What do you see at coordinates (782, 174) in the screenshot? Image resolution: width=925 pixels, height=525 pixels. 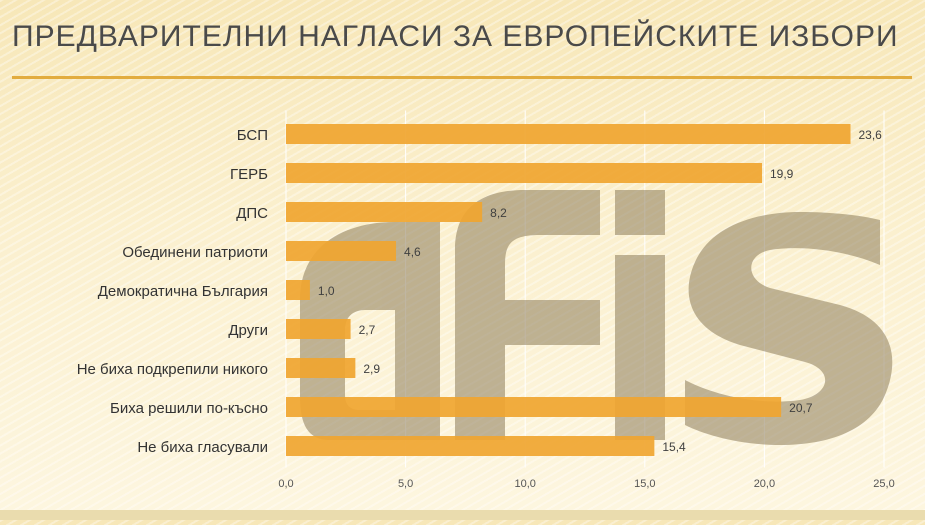 I see `bar-value-label: 19,9` at bounding box center [782, 174].